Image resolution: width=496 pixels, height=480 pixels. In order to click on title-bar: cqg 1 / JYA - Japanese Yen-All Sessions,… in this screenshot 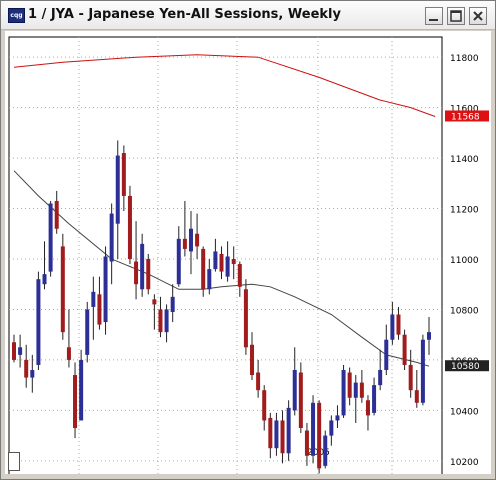, I will do `click(248, 15)`.